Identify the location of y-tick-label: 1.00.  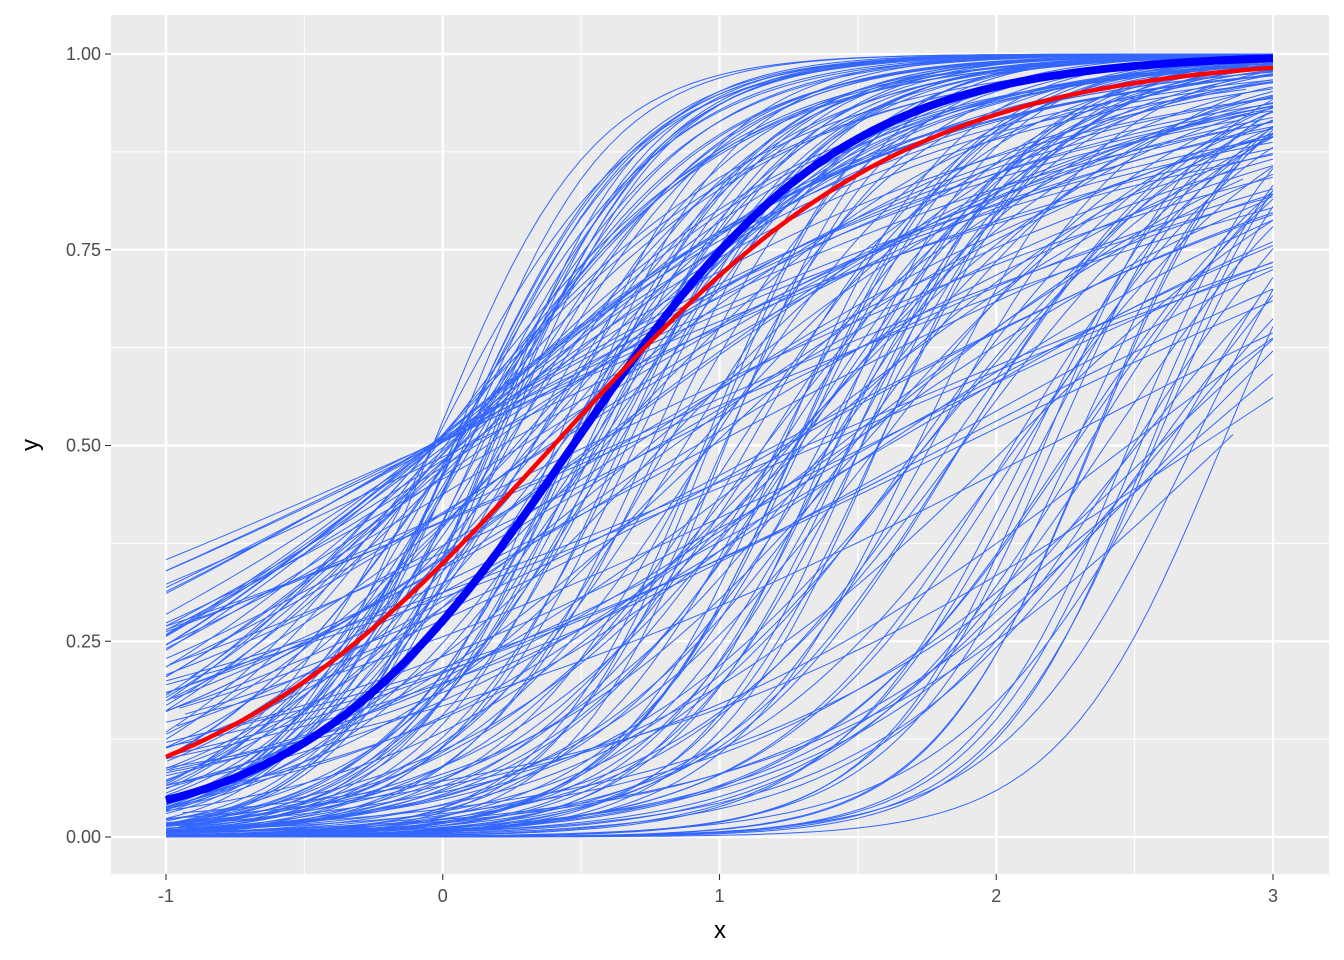
(83, 54).